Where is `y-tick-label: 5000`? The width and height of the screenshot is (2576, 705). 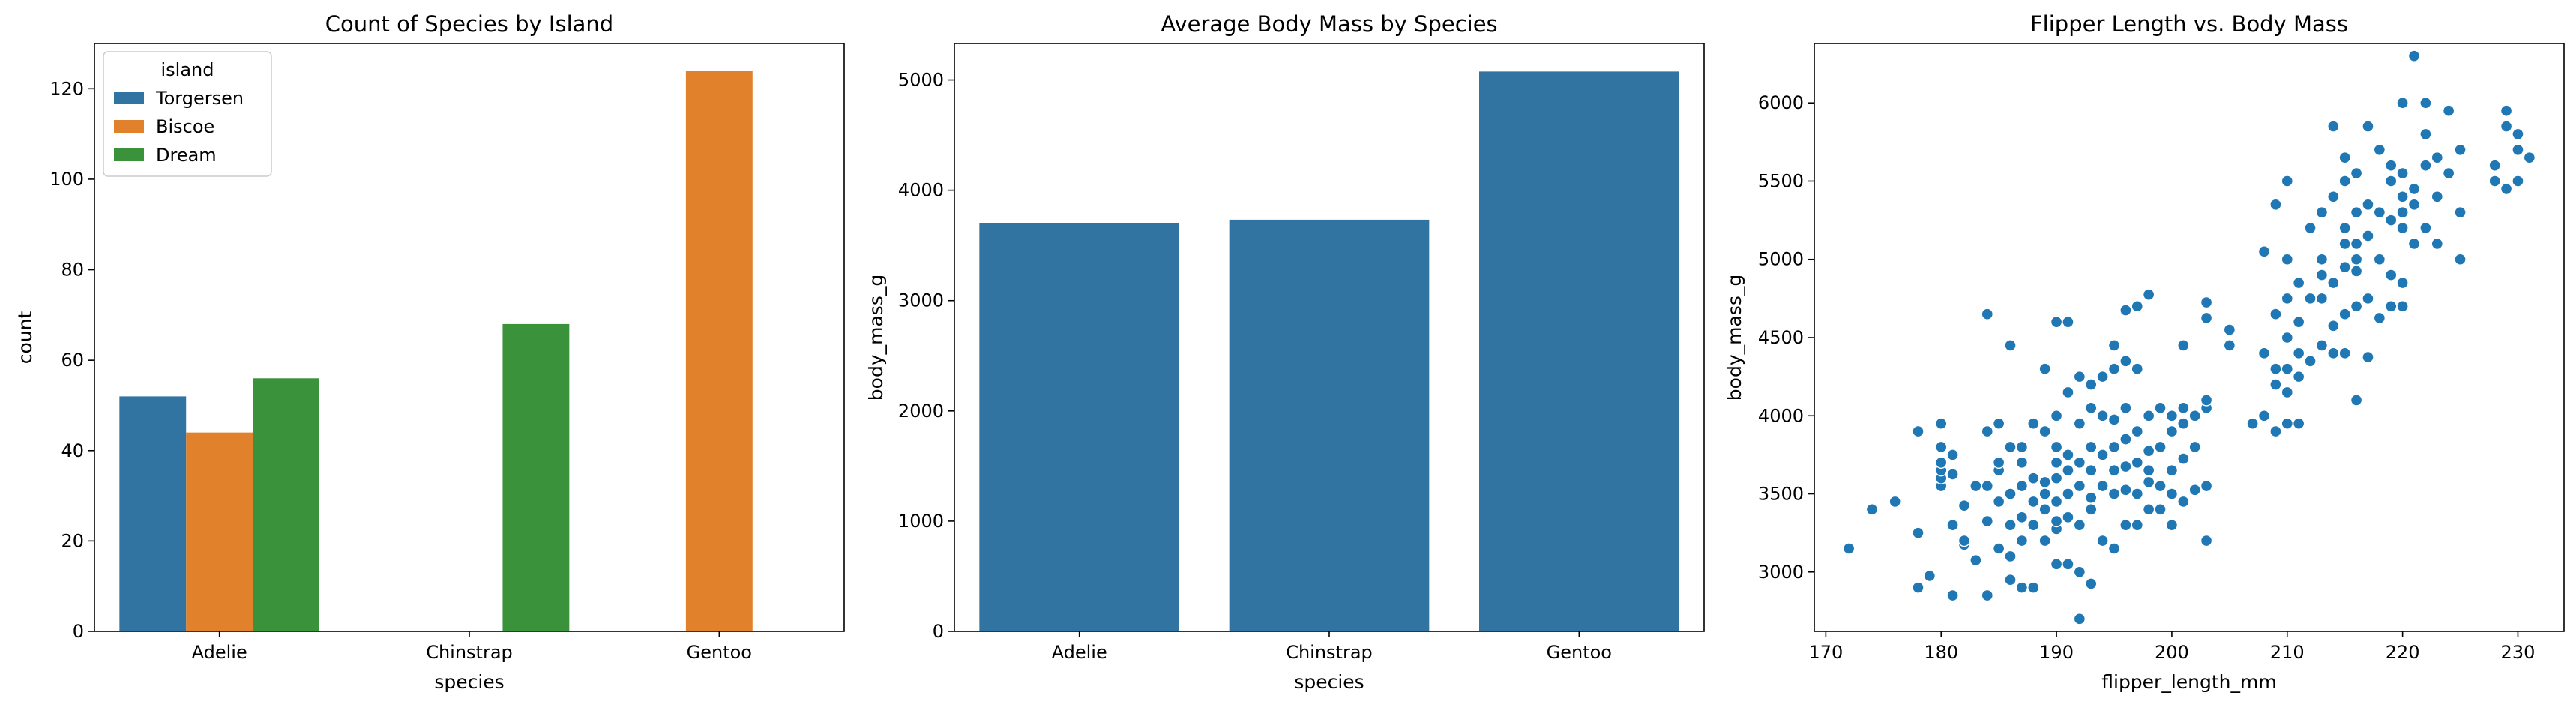 y-tick-label: 5000 is located at coordinates (1781, 259).